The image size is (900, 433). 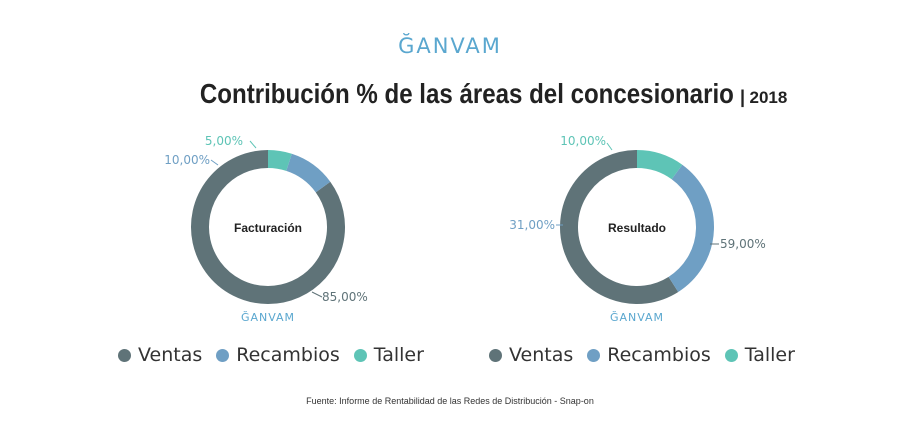 I want to click on chart-year: 2018, so click(x=768, y=97).